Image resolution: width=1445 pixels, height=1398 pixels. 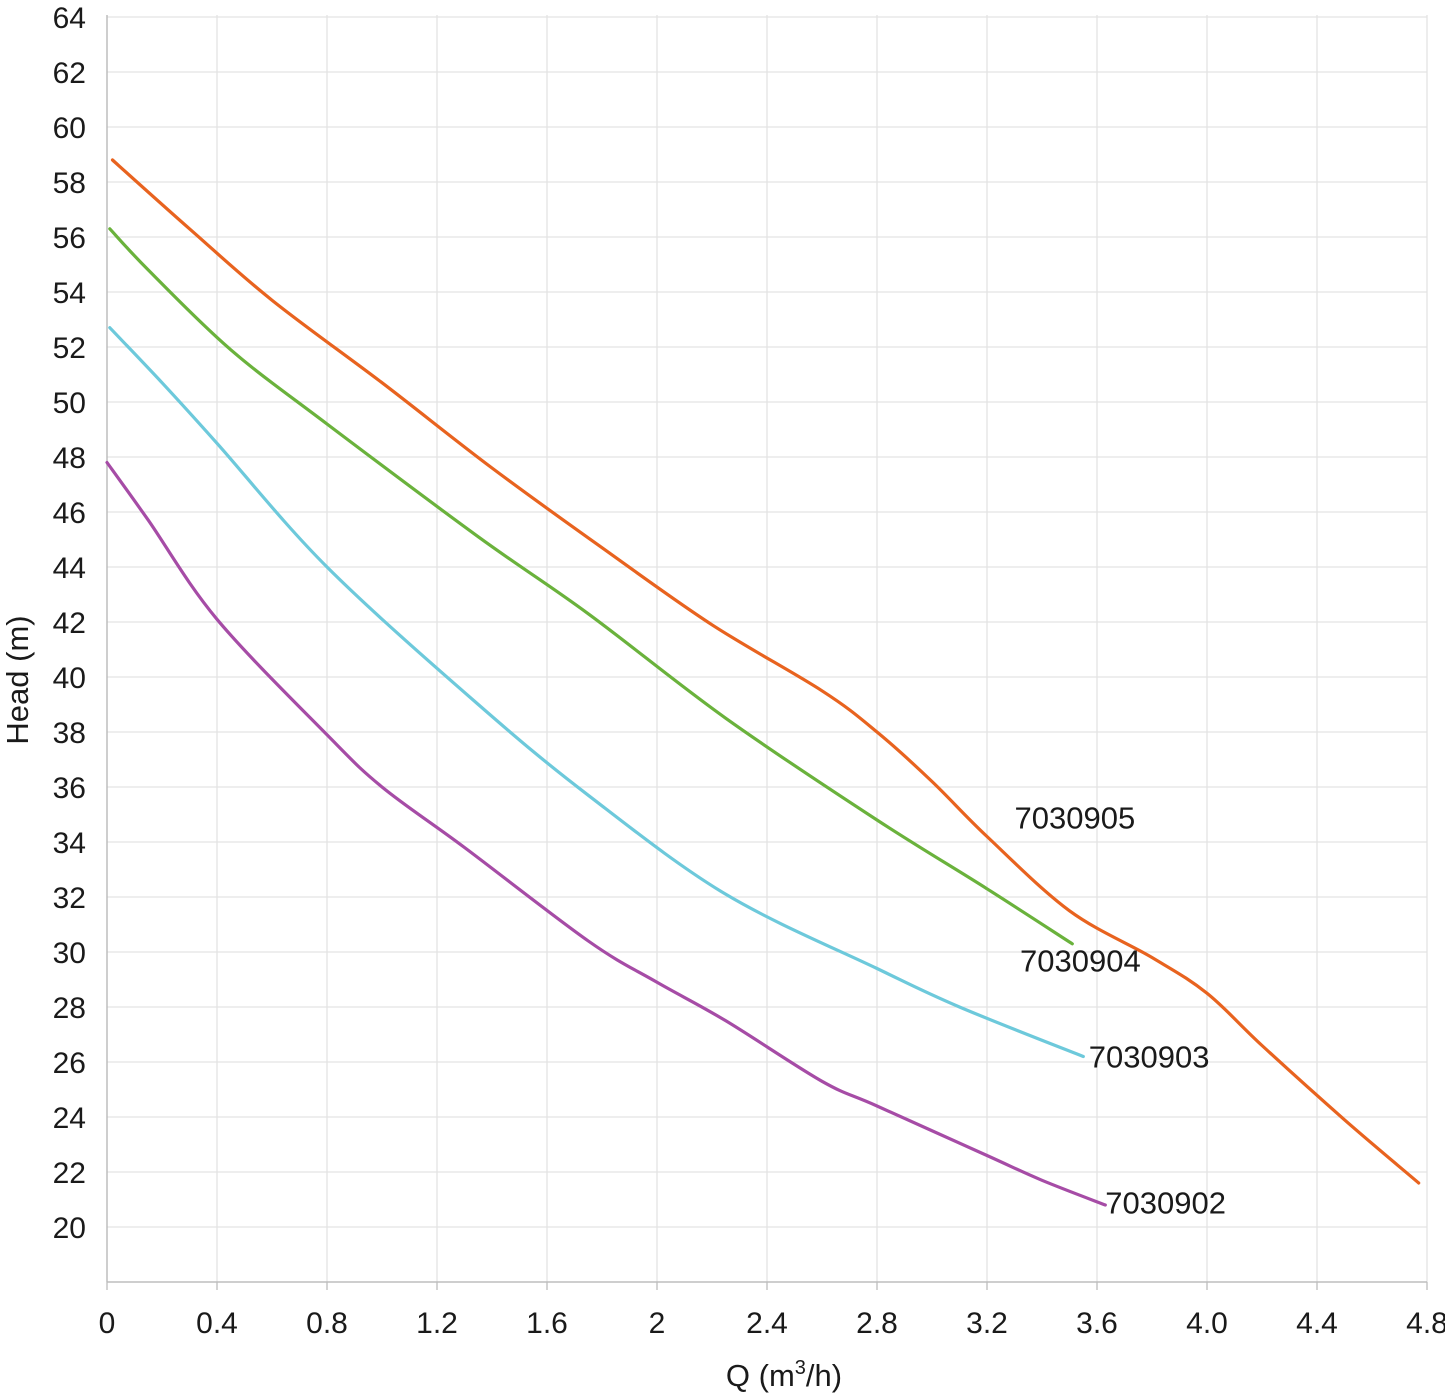 What do you see at coordinates (824, 1375) in the screenshot?
I see `x-axis-title-tail: /h)` at bounding box center [824, 1375].